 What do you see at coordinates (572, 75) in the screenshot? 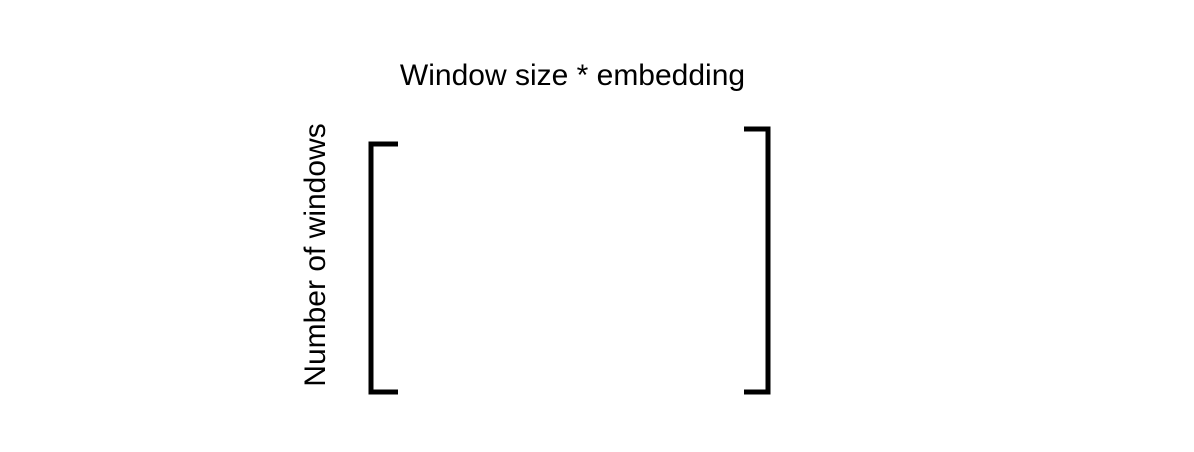
I see `column-dimension-label: Window size * embedding` at bounding box center [572, 75].